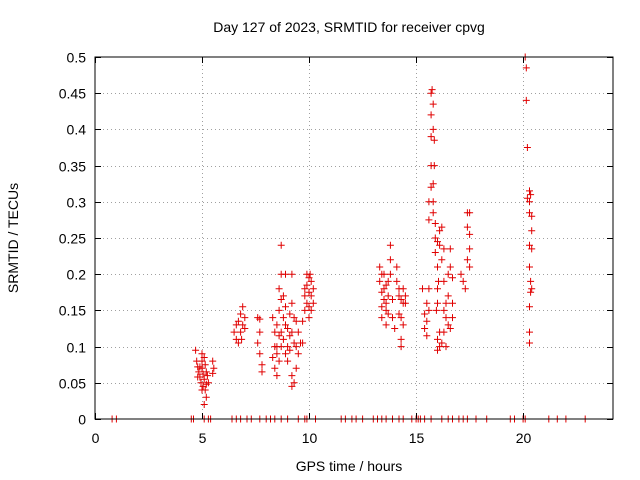  What do you see at coordinates (524, 438) in the screenshot?
I see `x-tick-label: 20` at bounding box center [524, 438].